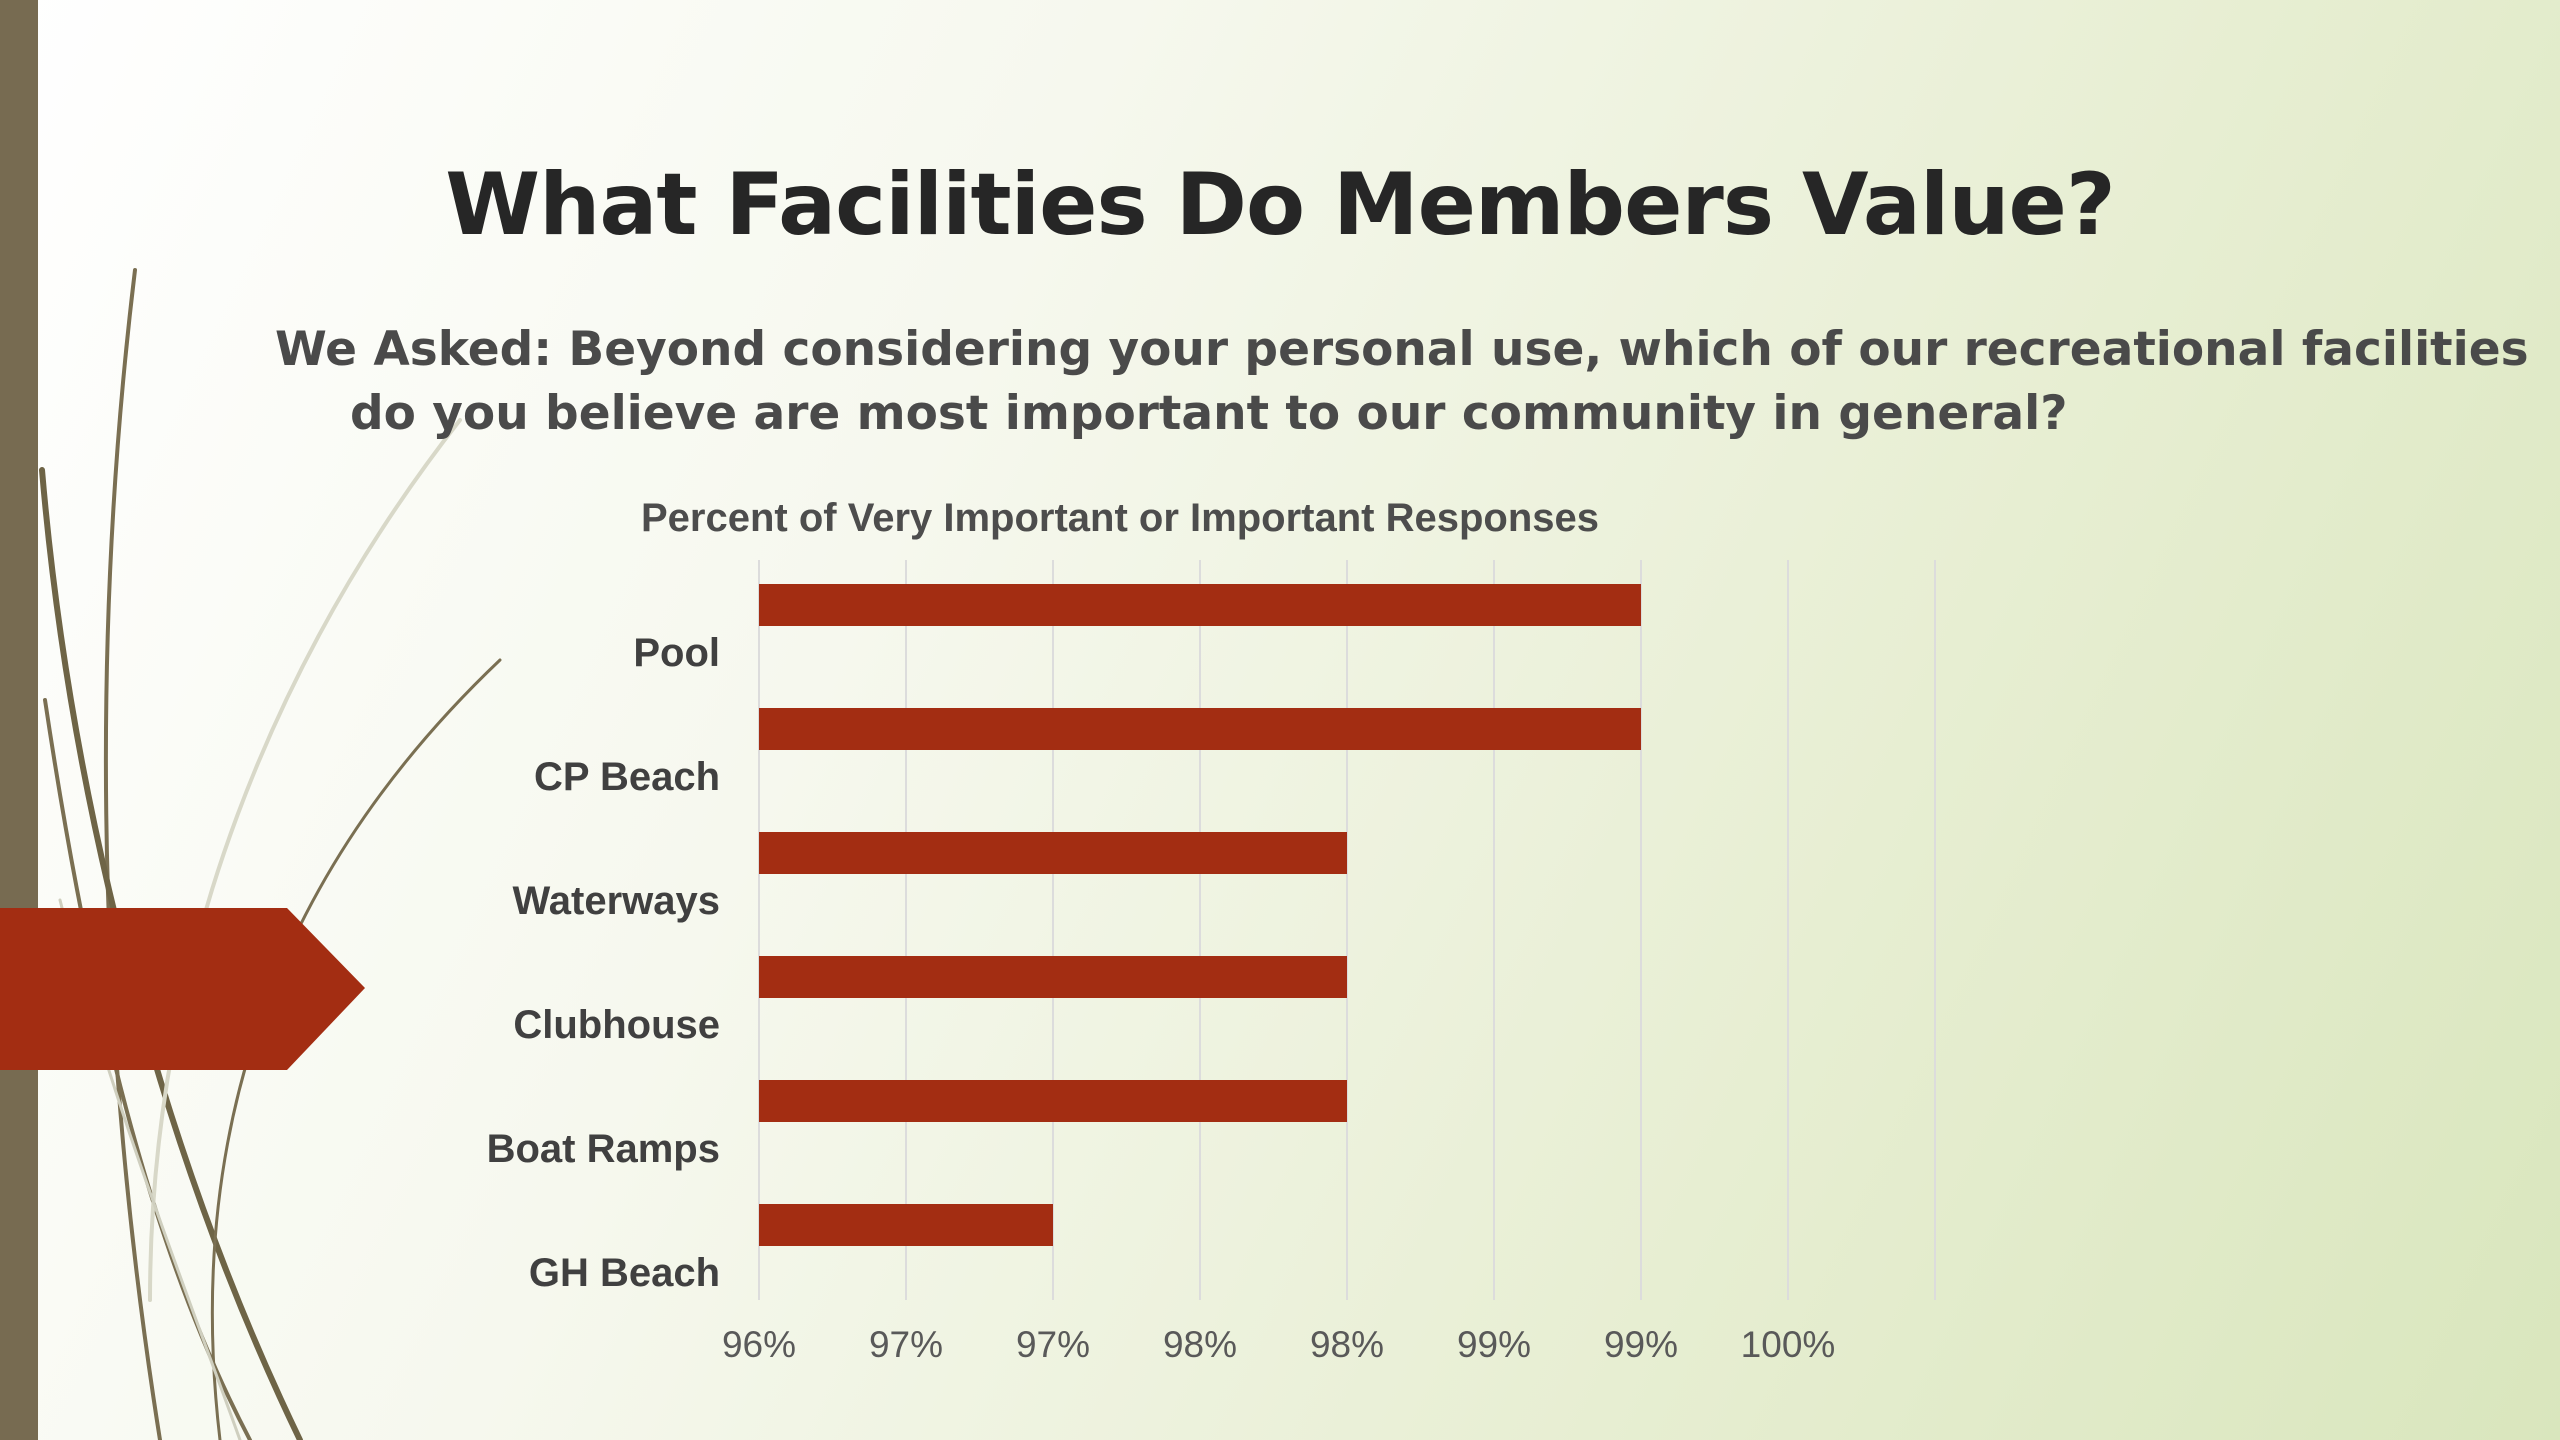 The width and height of the screenshot is (2560, 1440). What do you see at coordinates (1280, 205) in the screenshot?
I see `slide-title: What Facilities Do Members Value?` at bounding box center [1280, 205].